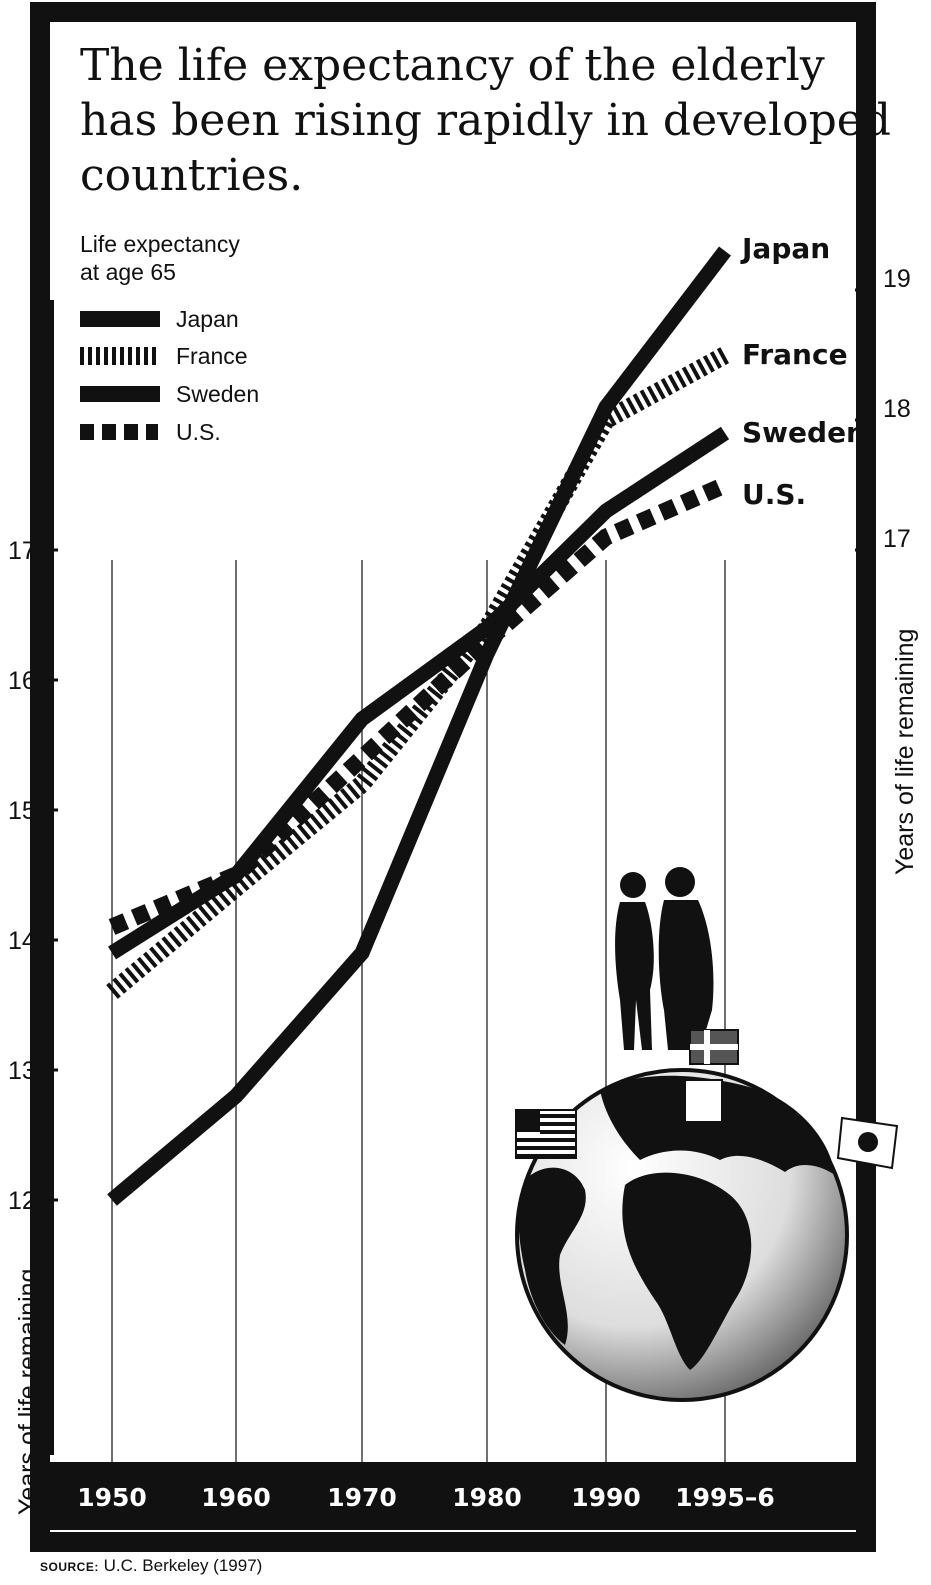 The image size is (931, 1585). What do you see at coordinates (119, 432) in the screenshot?
I see `legend-swatch-us` at bounding box center [119, 432].